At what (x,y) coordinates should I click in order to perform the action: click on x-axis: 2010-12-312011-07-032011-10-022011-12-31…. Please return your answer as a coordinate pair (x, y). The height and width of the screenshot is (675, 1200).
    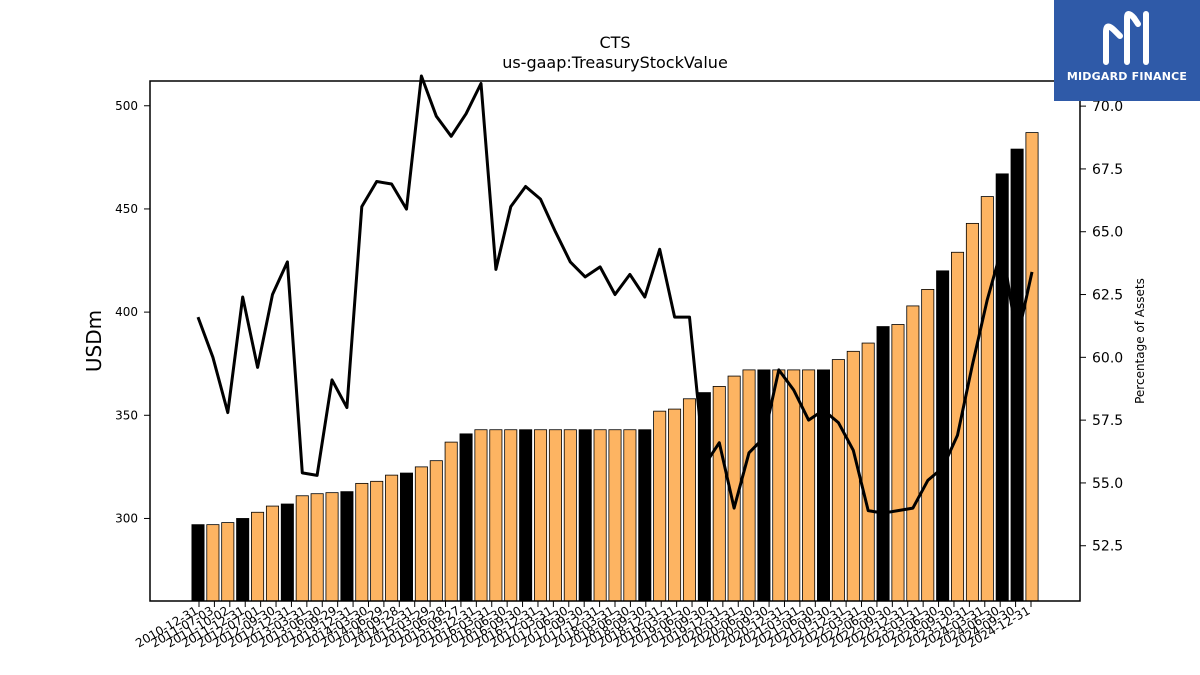
    Looking at the image, I should click on (583, 625).